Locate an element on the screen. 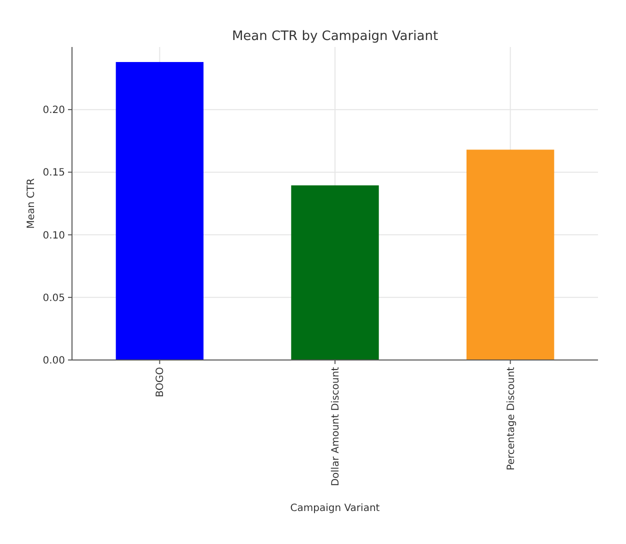  chart-title: Mean CTR by Campaign Variant is located at coordinates (335, 36).